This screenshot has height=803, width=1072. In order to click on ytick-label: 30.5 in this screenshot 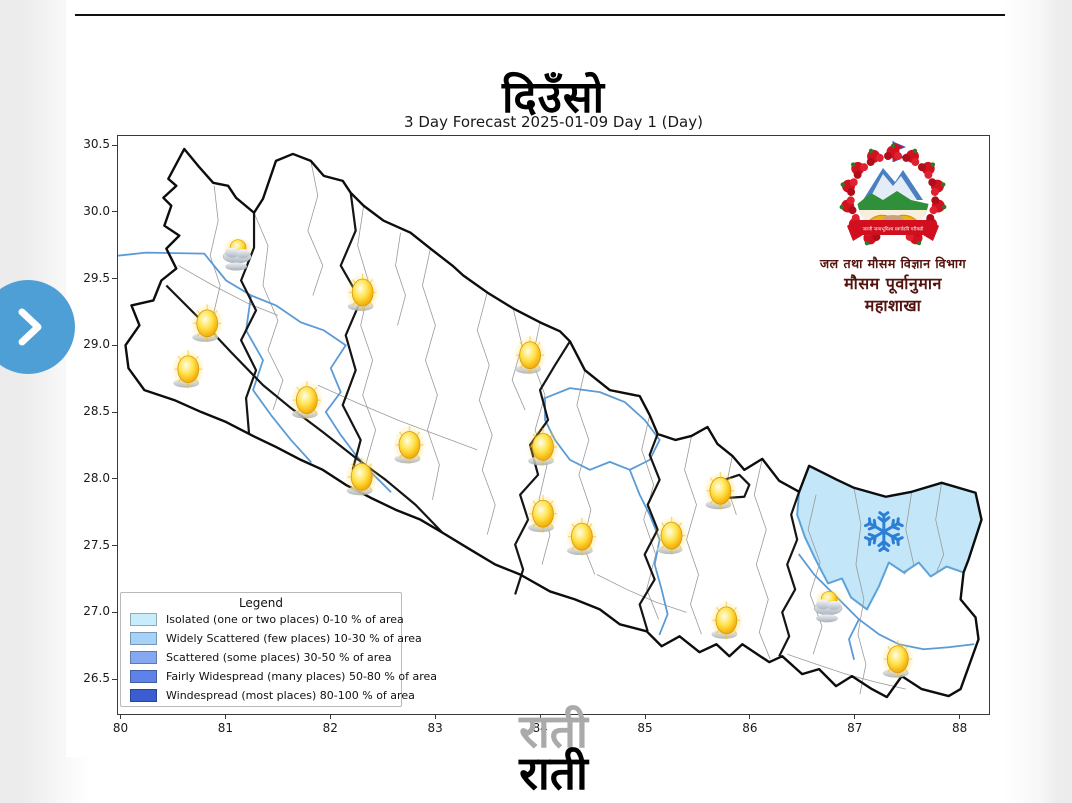, I will do `click(96, 144)`.